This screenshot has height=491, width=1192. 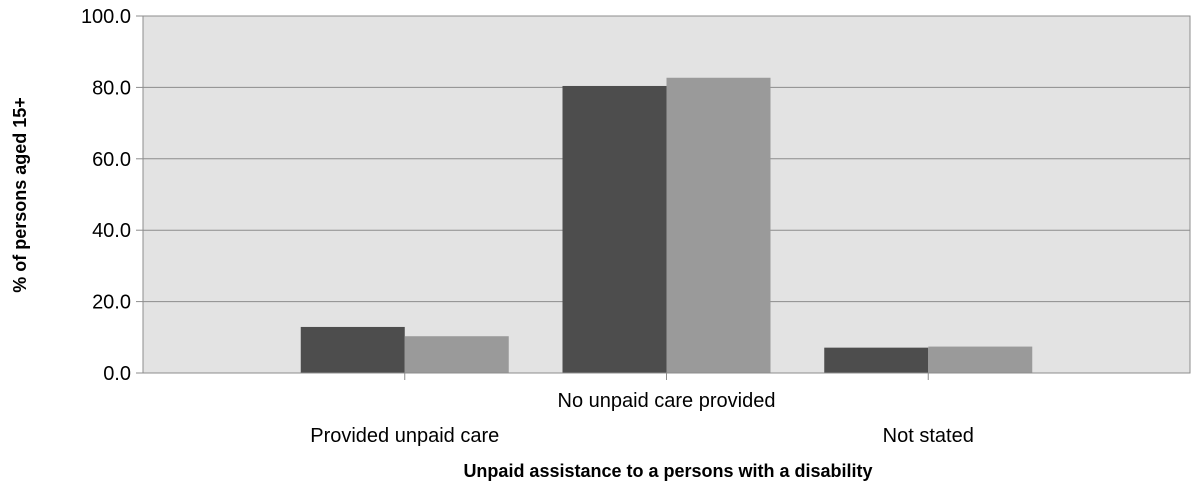 I want to click on y-tick-label: 100.0, so click(x=106, y=17).